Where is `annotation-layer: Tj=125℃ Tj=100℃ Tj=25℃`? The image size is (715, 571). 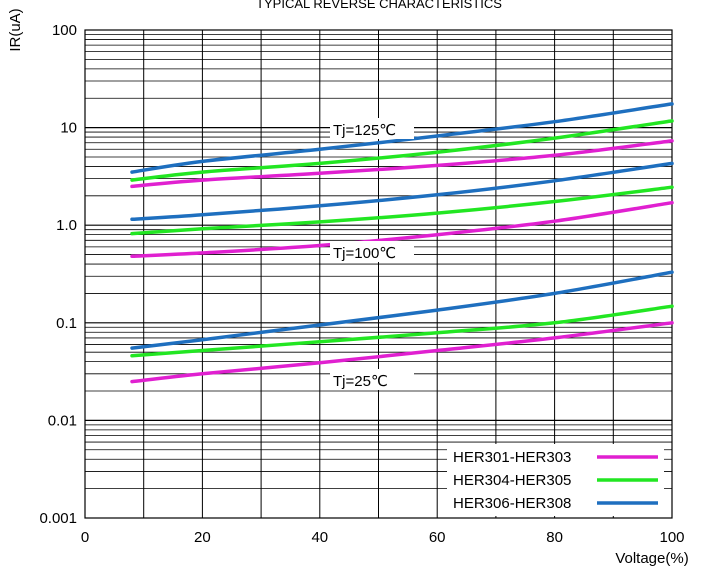 annotation-layer: Tj=125℃ Tj=100℃ Tj=25℃ is located at coordinates (372, 254).